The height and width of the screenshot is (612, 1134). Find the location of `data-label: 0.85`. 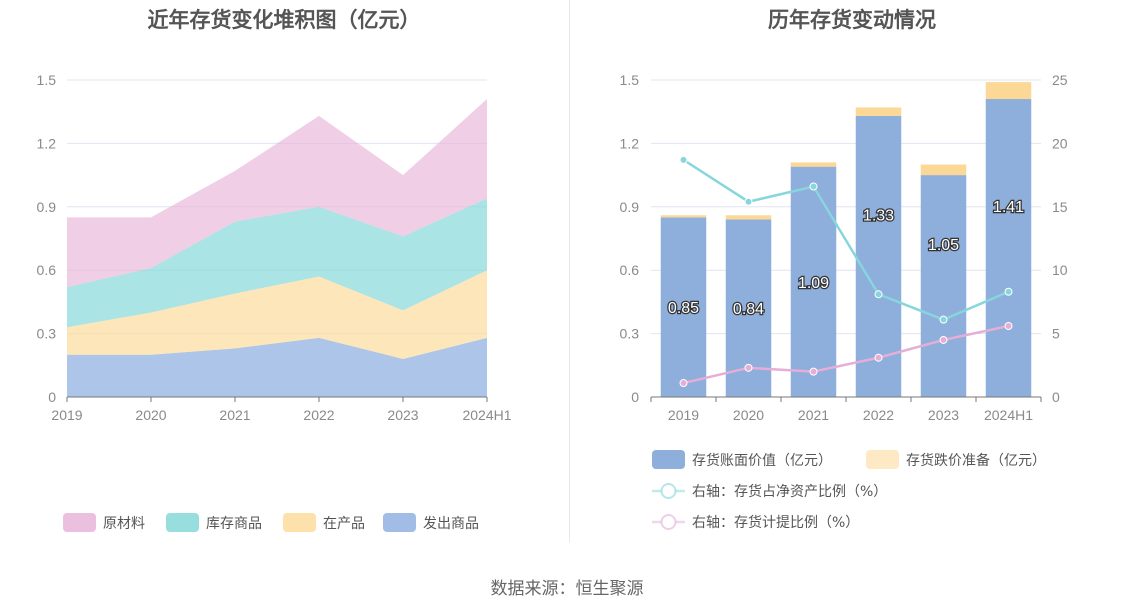

data-label: 0.85 is located at coordinates (683, 308).